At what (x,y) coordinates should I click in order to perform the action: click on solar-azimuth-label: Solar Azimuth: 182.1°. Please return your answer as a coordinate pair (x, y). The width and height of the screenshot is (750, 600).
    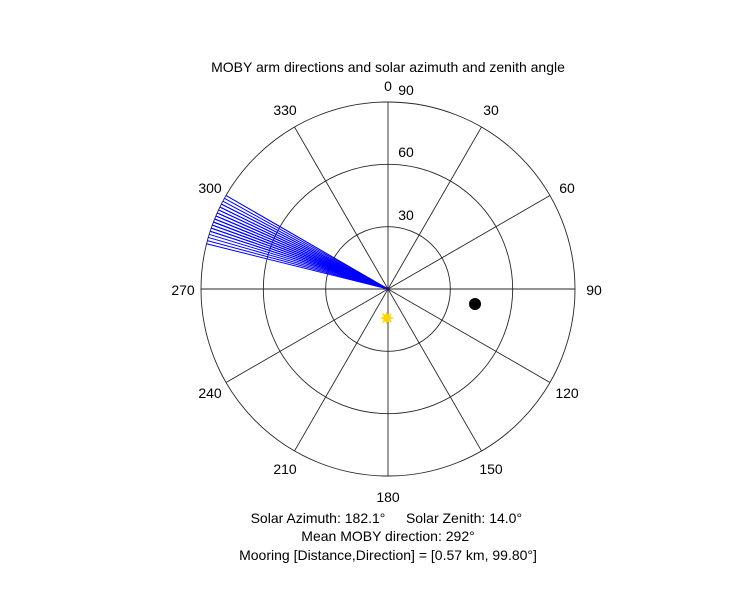
    Looking at the image, I should click on (318, 518).